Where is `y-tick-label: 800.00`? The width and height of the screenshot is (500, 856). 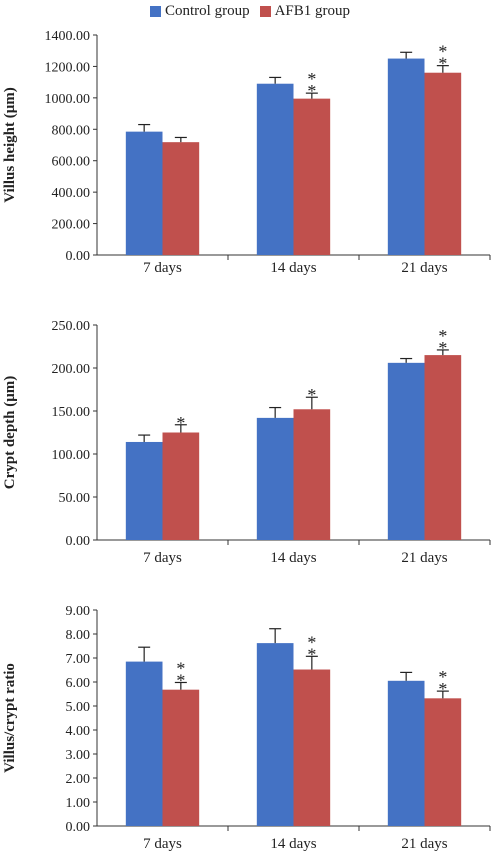
y-tick-label: 800.00 is located at coordinates (71, 130).